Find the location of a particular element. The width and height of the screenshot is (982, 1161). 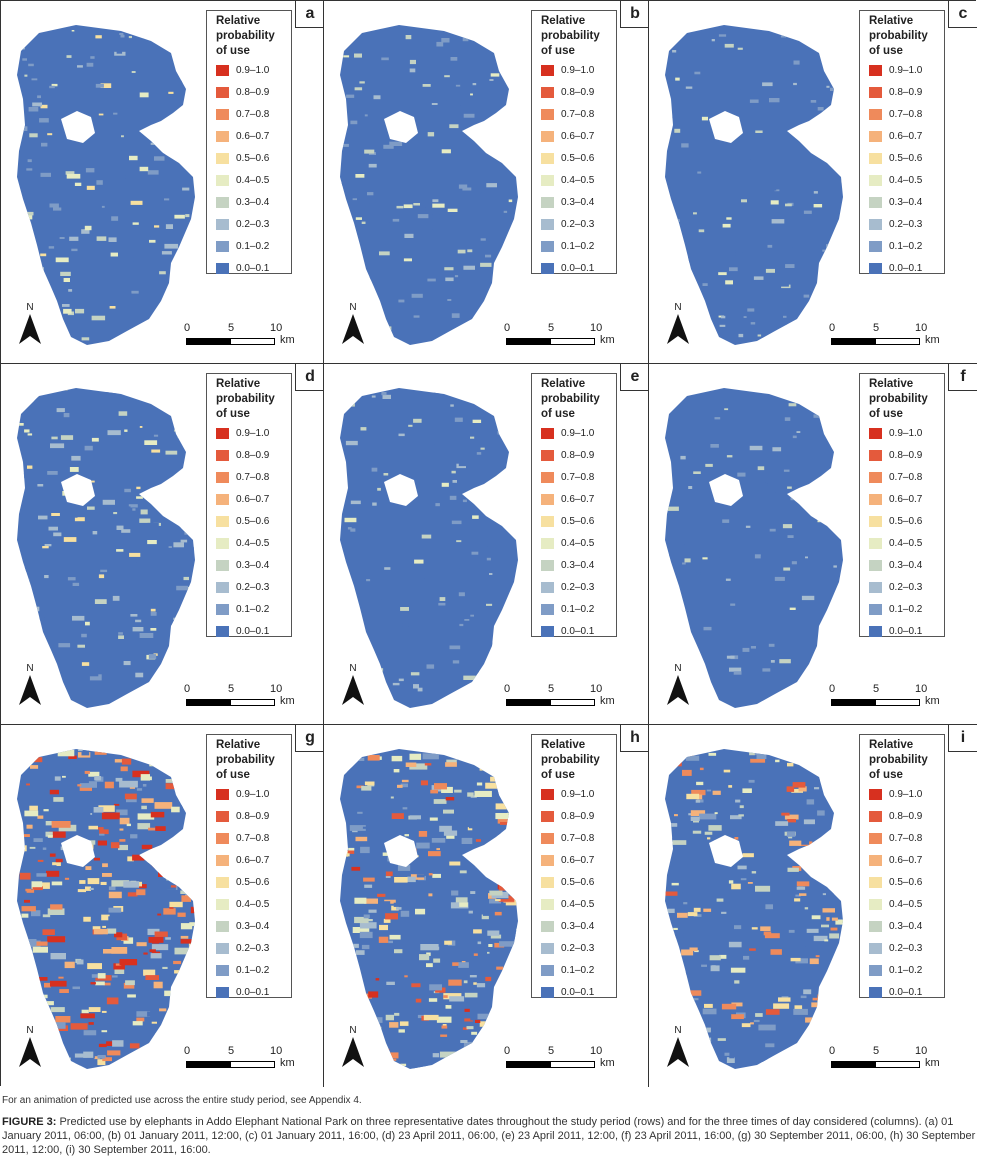

legend-row: 0.3–0.4 is located at coordinates (253, 202).